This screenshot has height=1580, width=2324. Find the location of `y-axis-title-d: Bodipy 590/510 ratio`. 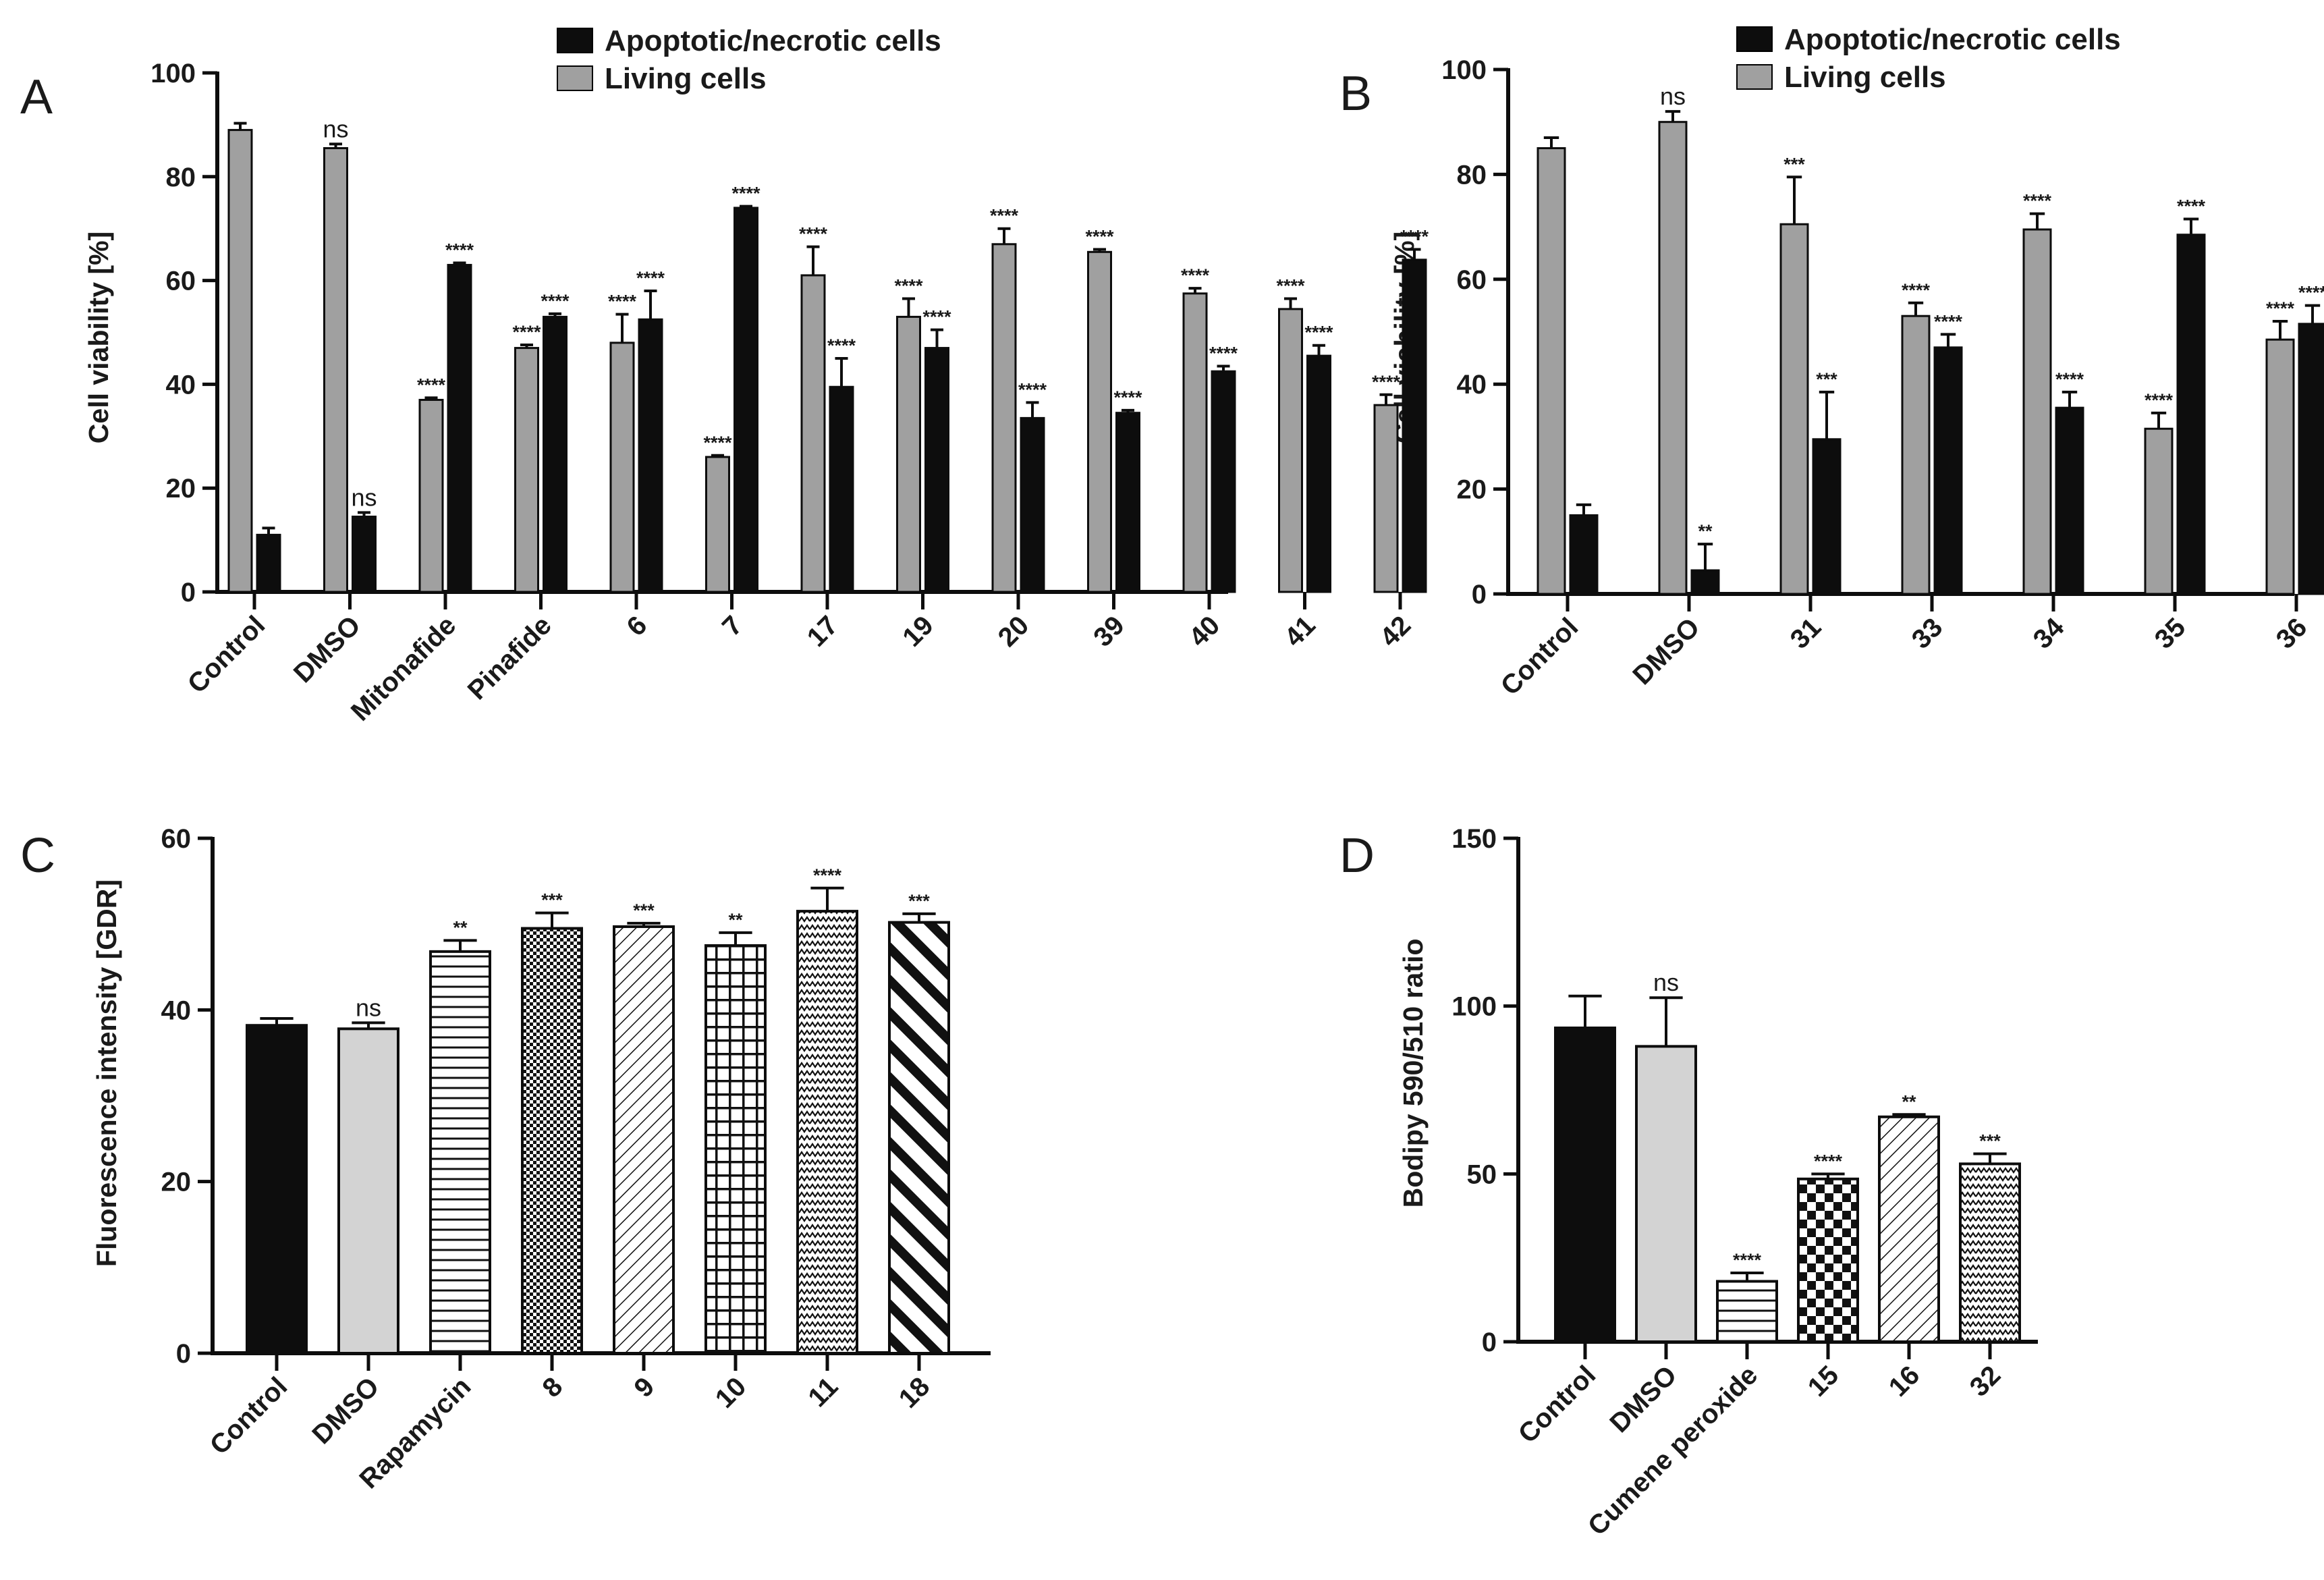

y-axis-title-d: Bodipy 590/510 ratio is located at coordinates (1413, 1073).